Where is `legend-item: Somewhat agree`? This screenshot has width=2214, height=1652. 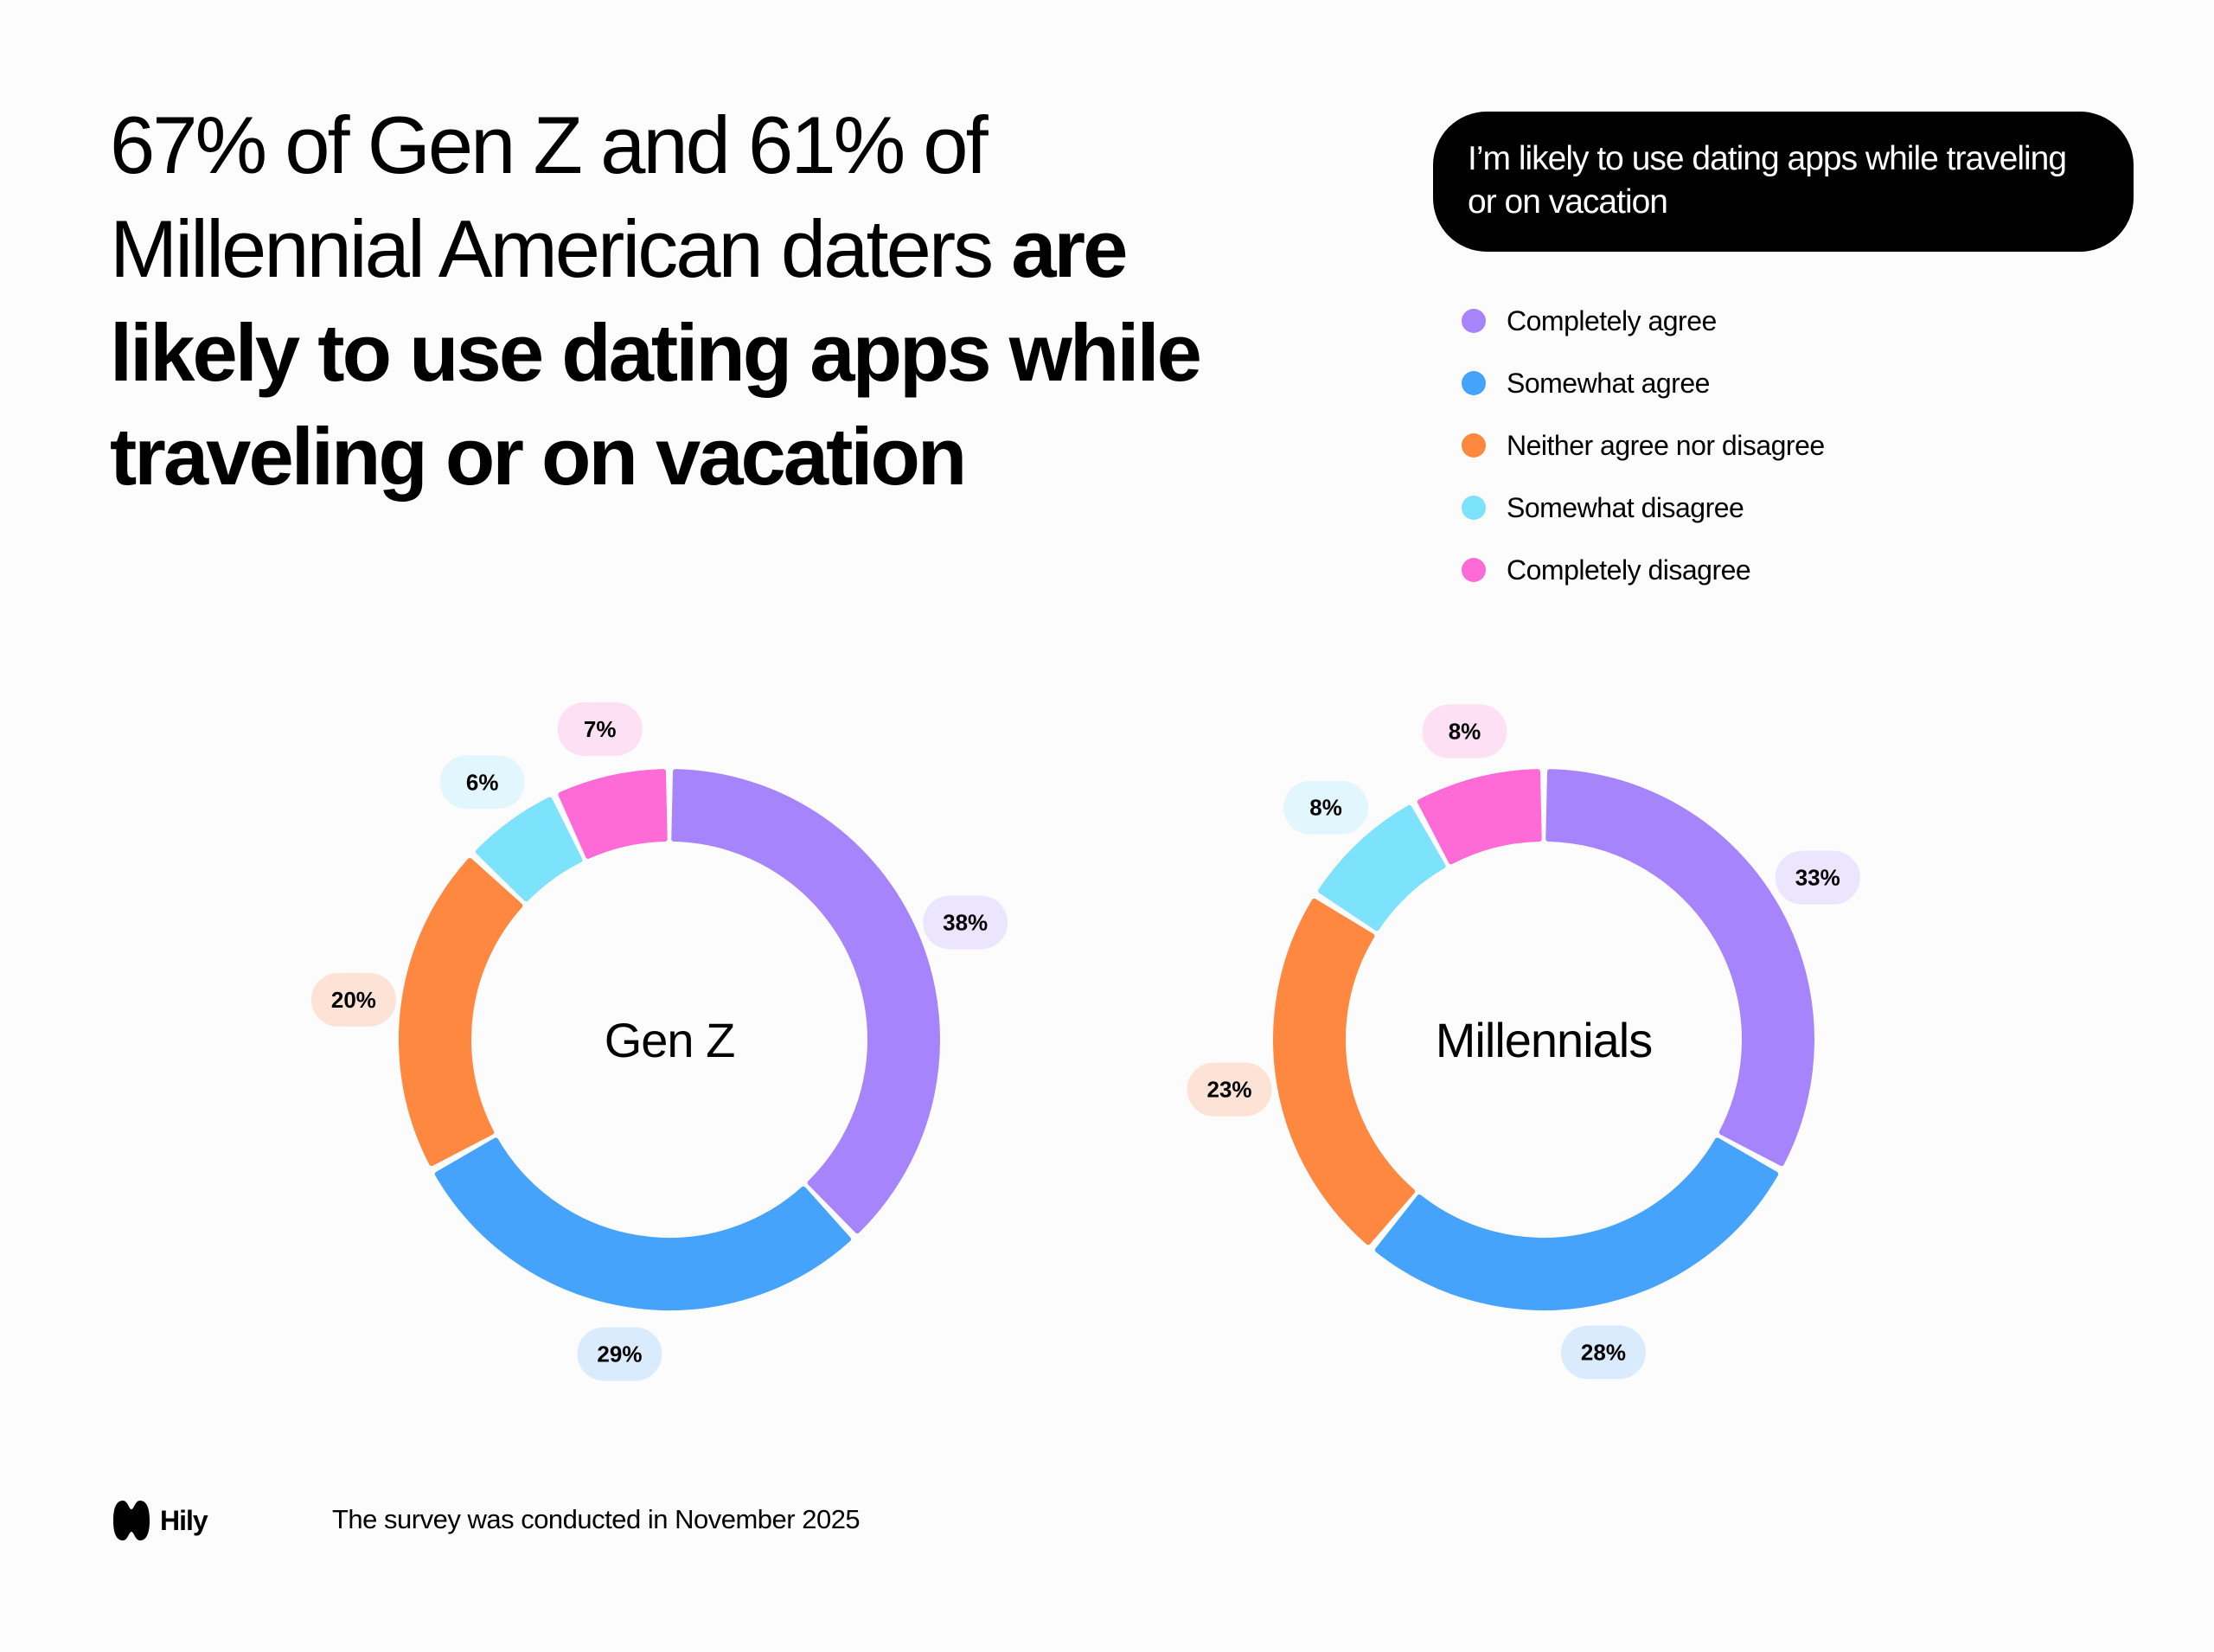
legend-item: Somewhat agree is located at coordinates (1642, 383).